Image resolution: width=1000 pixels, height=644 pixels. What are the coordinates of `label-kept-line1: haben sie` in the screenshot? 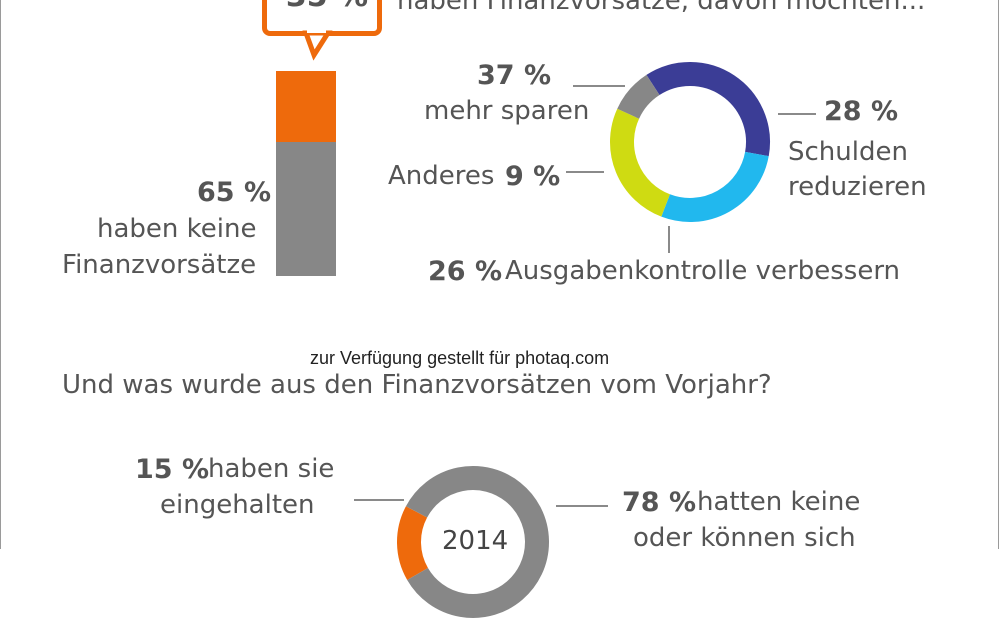 It's located at (271, 469).